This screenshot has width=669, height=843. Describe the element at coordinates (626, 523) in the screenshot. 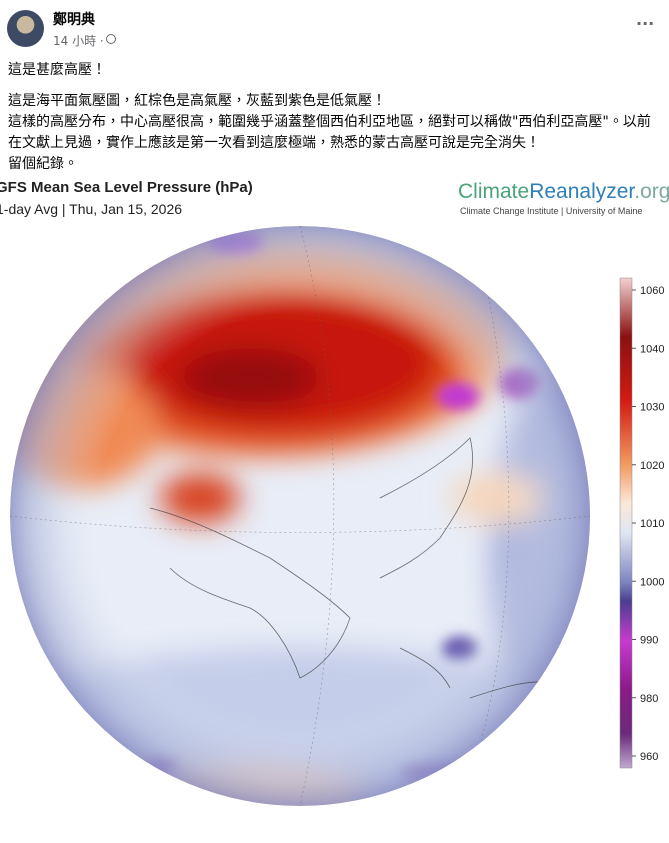

I see `colorbar` at that location.